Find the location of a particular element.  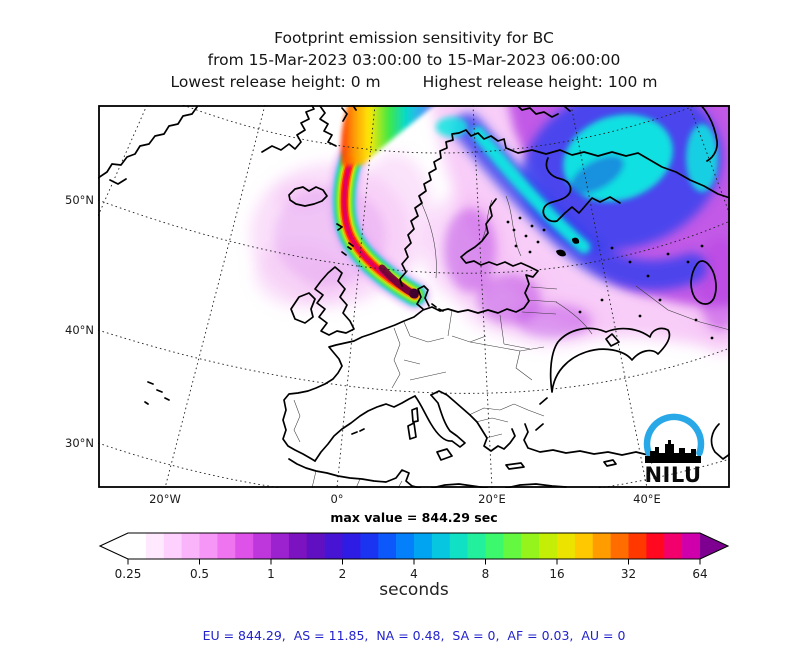

coast-barents is located at coordinates (617, 173).